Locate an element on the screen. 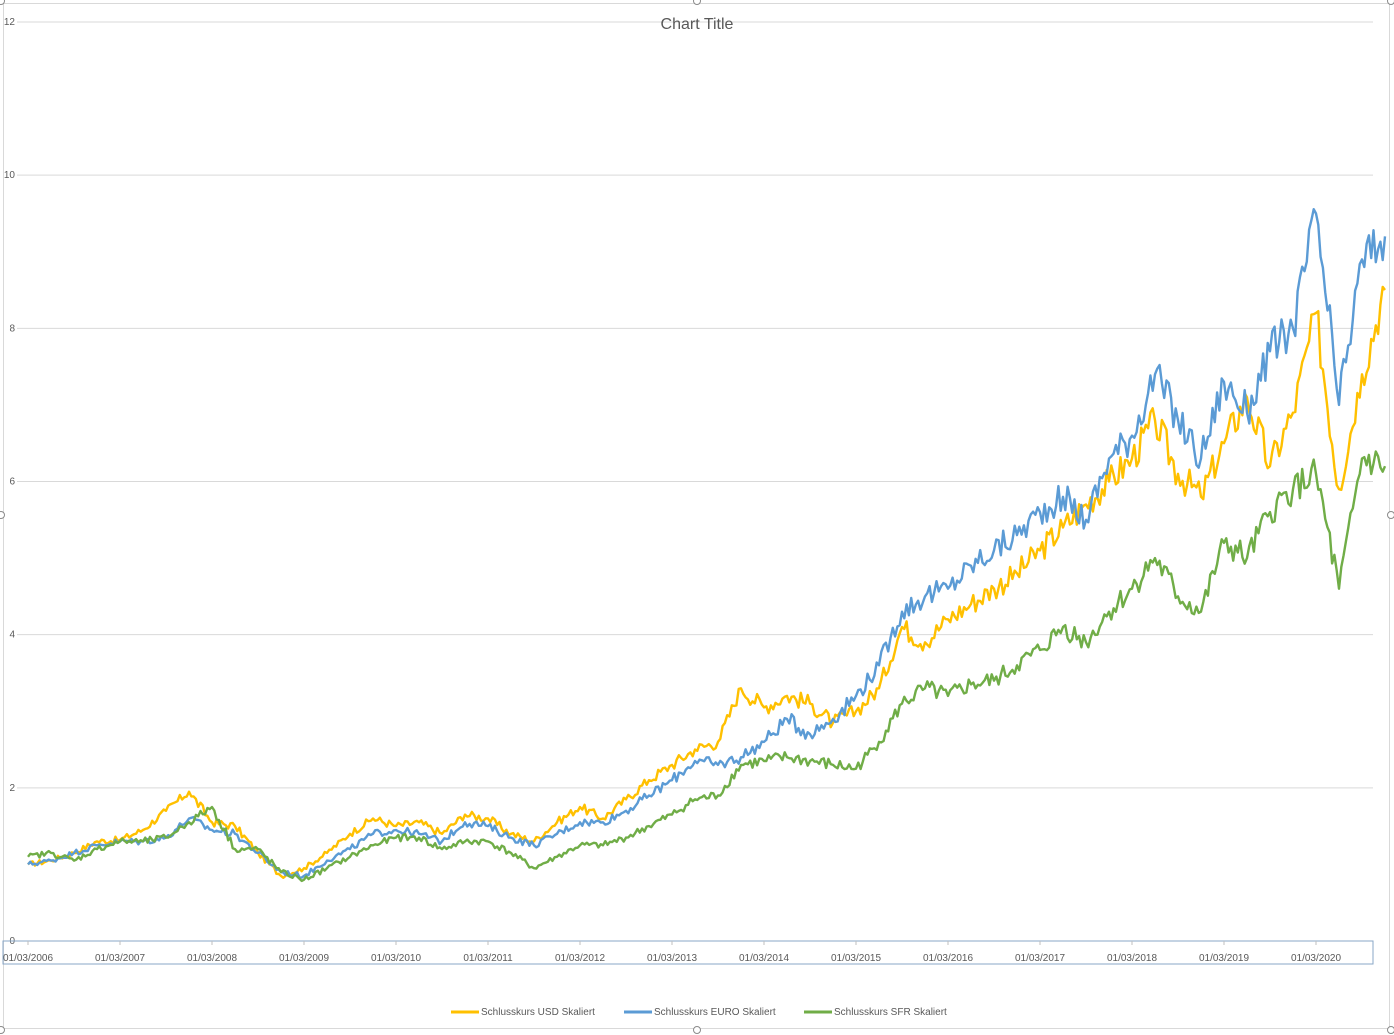 This screenshot has height=1035, width=1394. legend-label: Schlusskurs EURO Skaliert is located at coordinates (715, 1012).